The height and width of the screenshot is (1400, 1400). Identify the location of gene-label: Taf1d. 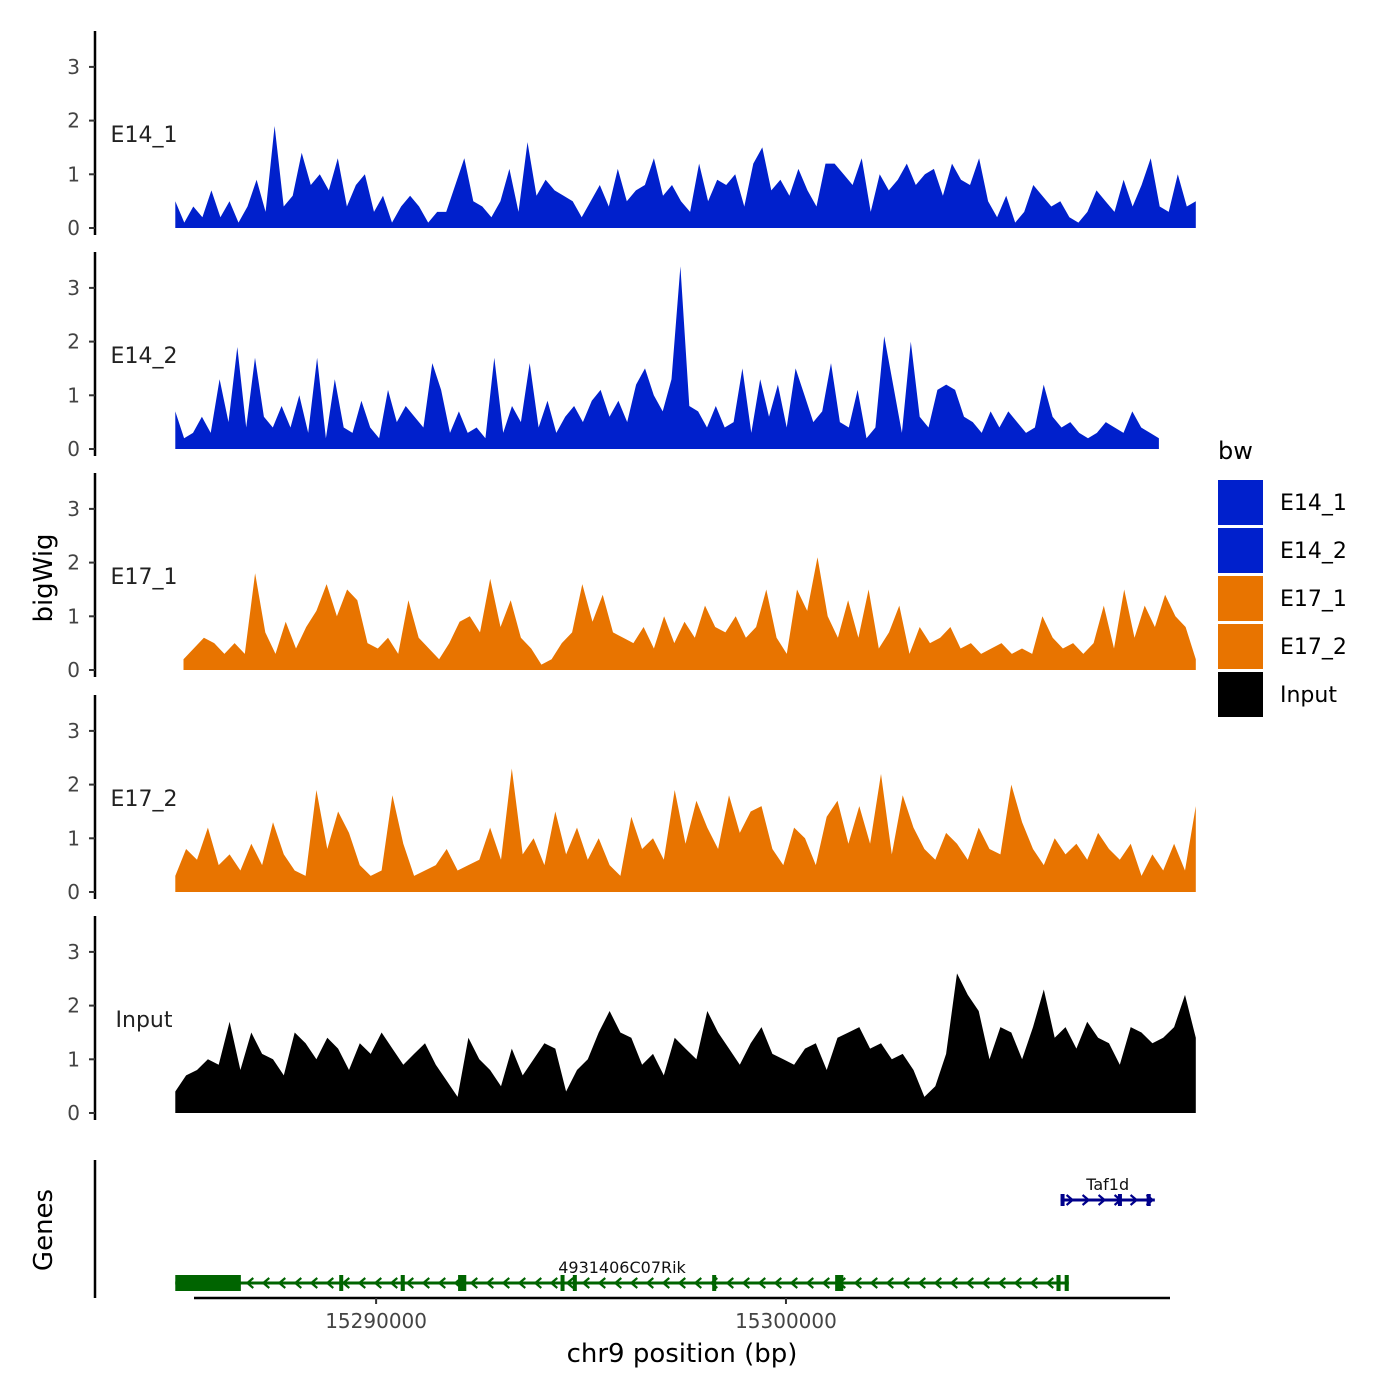
(1107, 1184).